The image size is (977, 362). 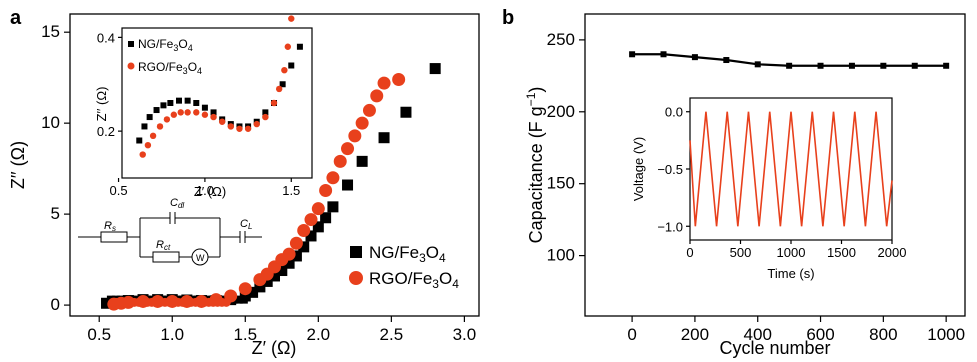 What do you see at coordinates (106, 37) in the screenshot?
I see `chart-a-inset-ytick-label: 0.4` at bounding box center [106, 37].